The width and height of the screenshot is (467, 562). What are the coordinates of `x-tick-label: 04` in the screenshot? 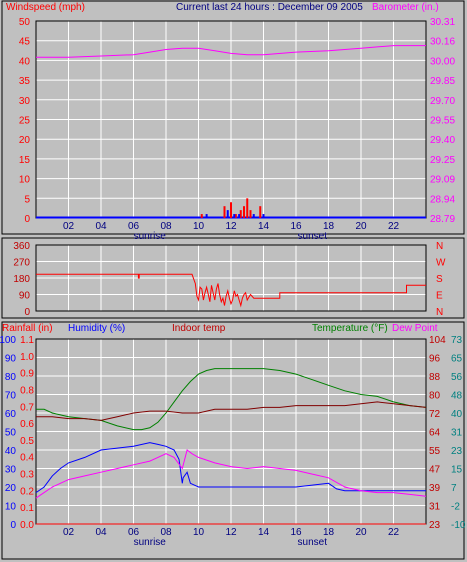 It's located at (101, 226).